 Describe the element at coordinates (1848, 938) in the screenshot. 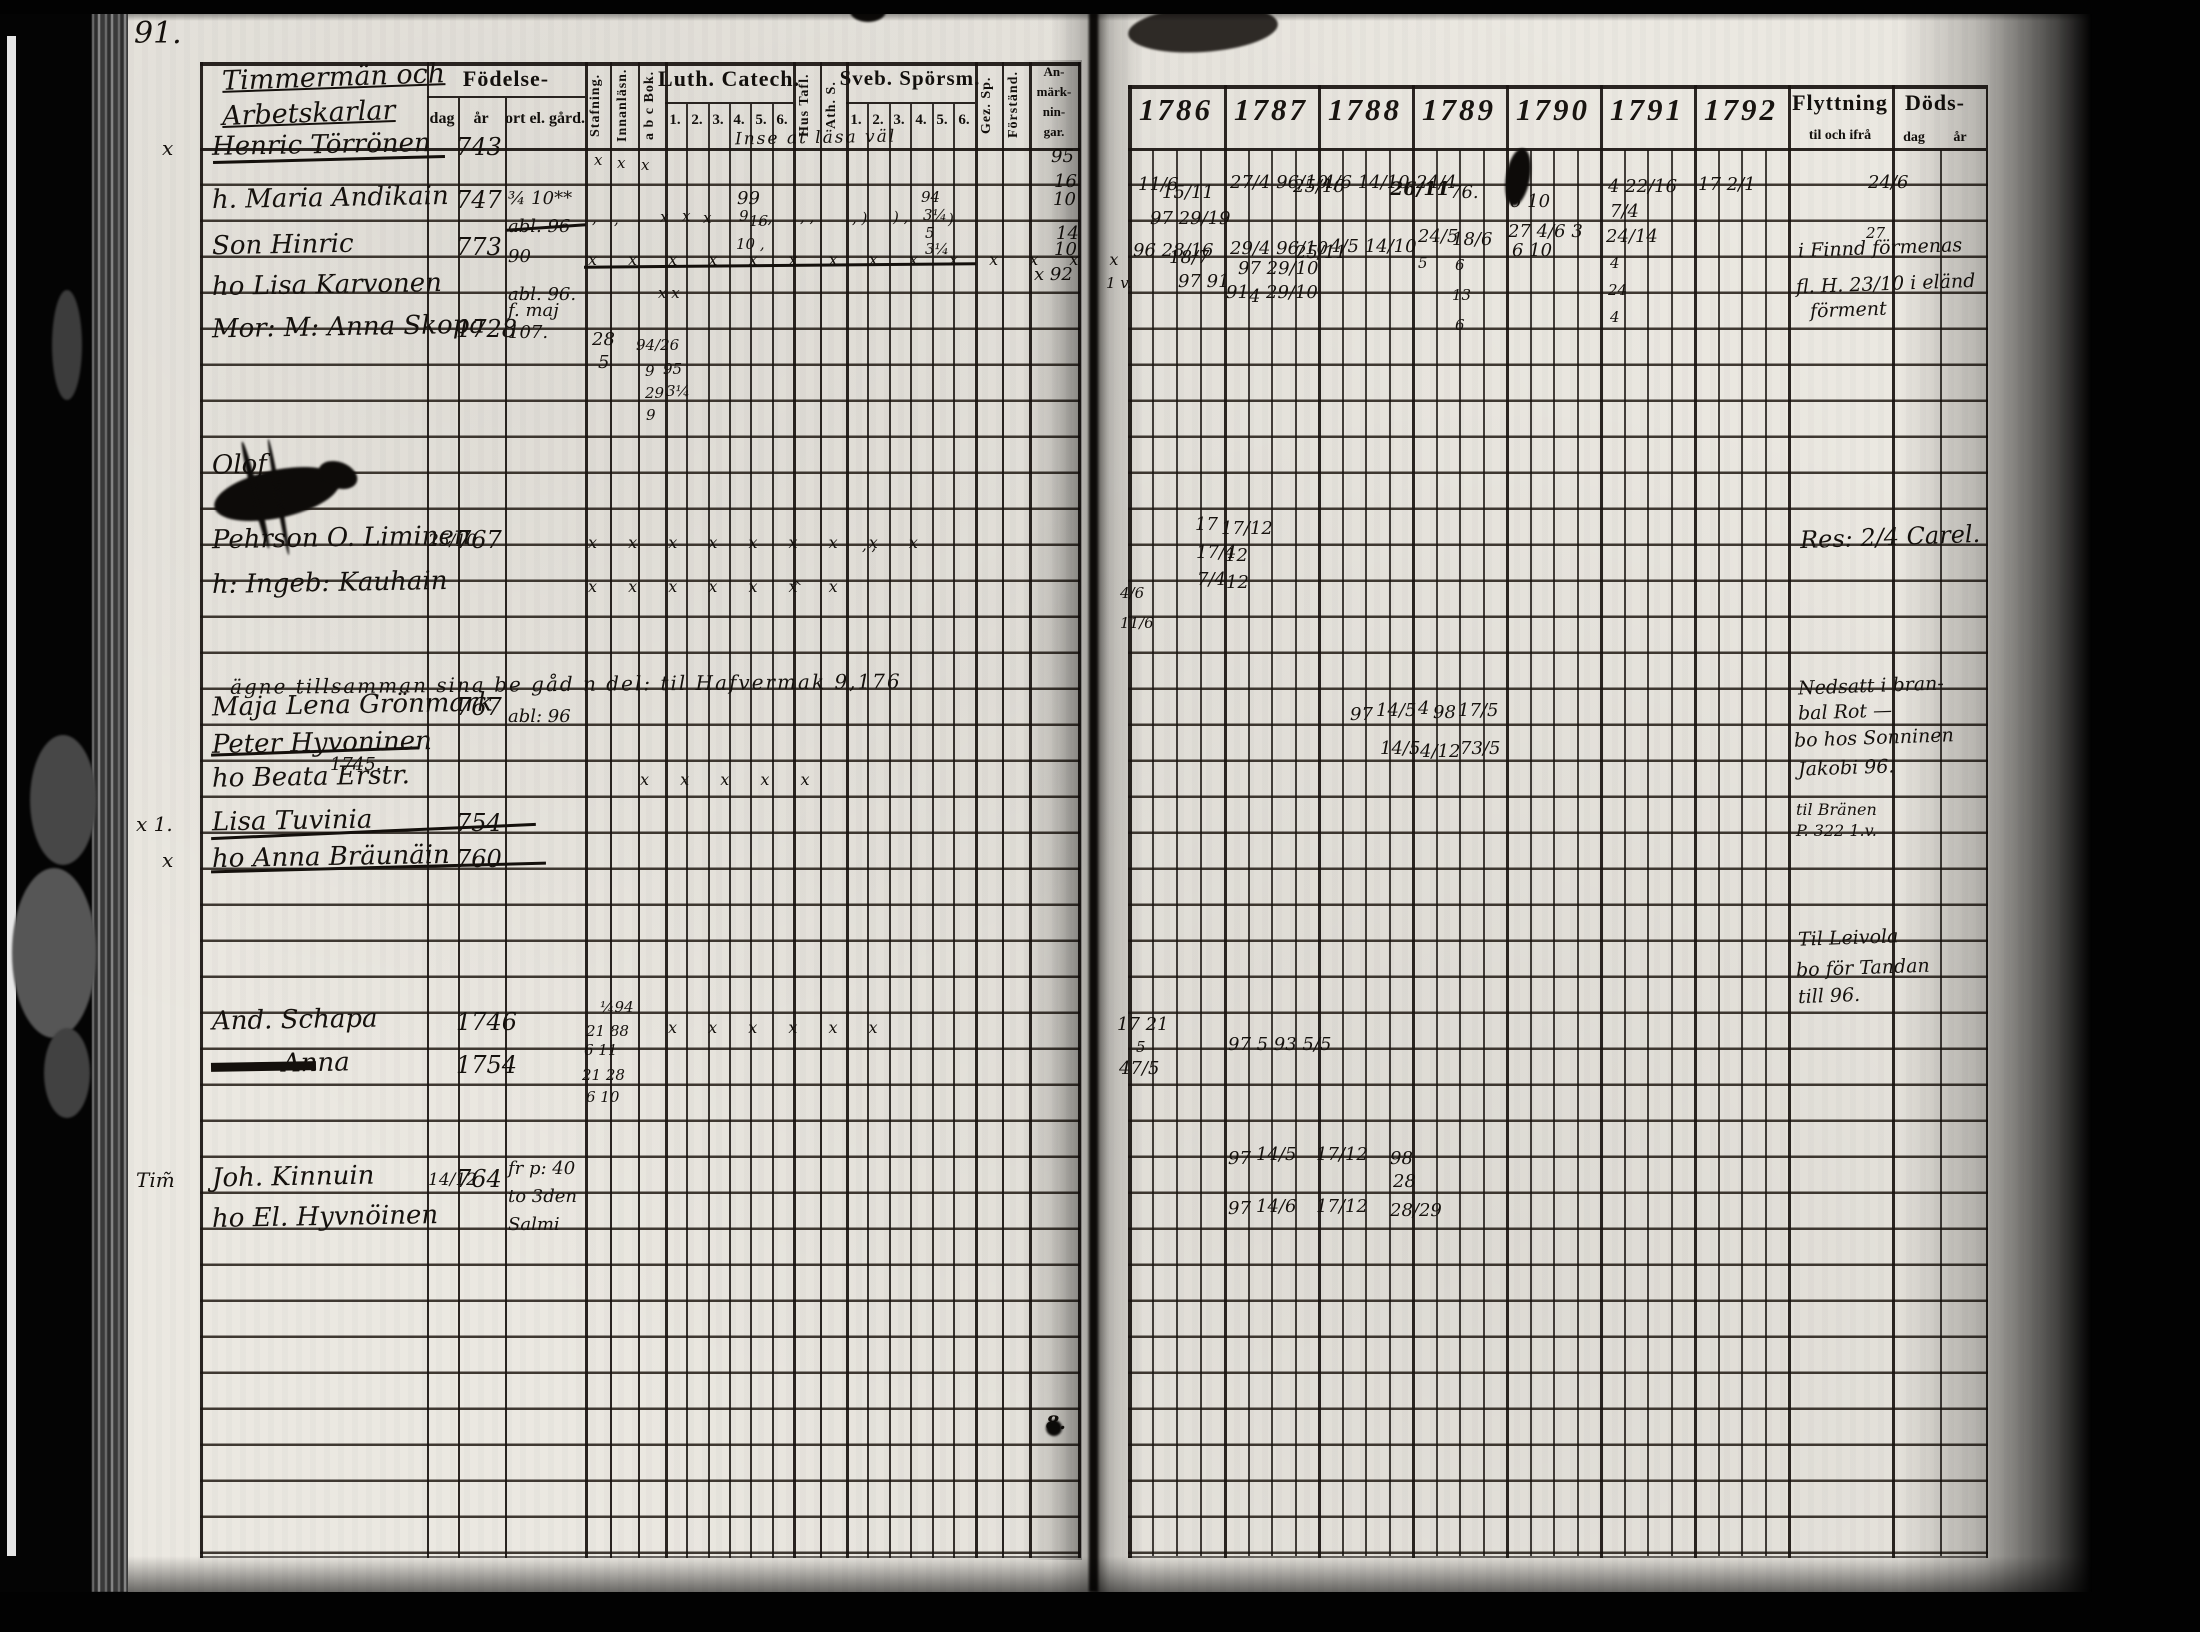

I see `margin-note: Til Leivola` at that location.